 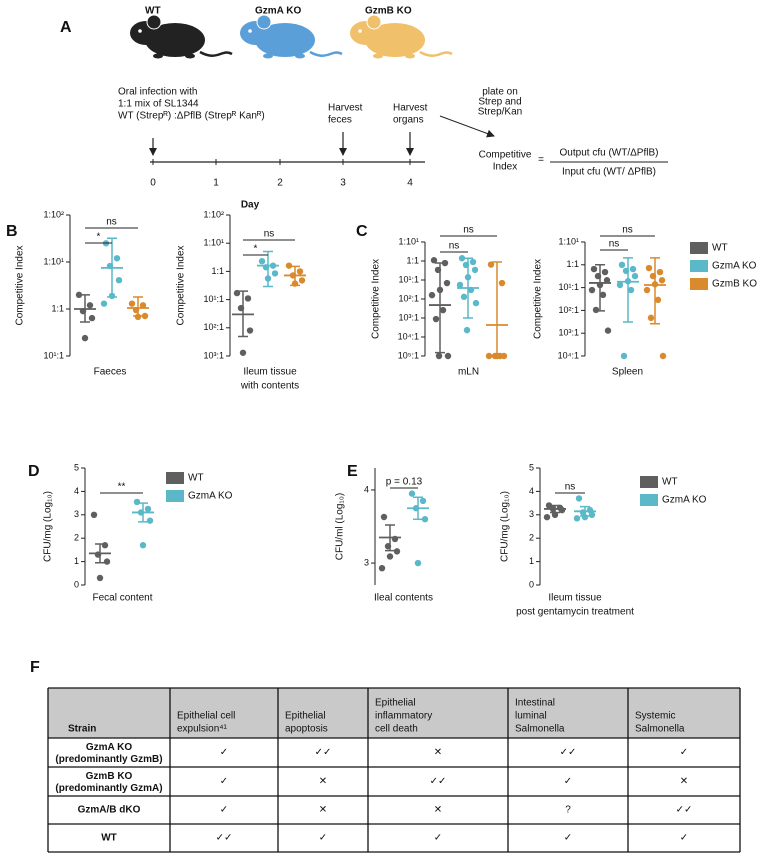 I want to click on y-tick-label: 1:10², so click(x=213, y=214).